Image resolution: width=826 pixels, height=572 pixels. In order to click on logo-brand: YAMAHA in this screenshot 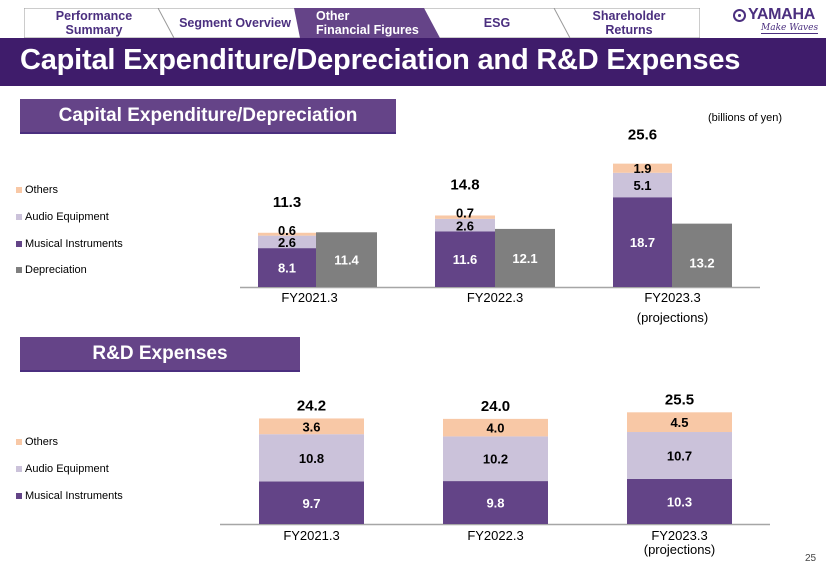, I will do `click(781, 14)`.